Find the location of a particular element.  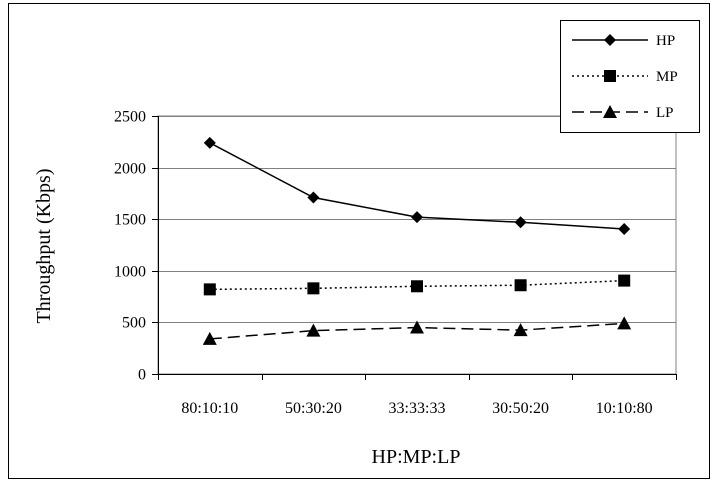

y-tick-label: 2500 is located at coordinates (130, 117).